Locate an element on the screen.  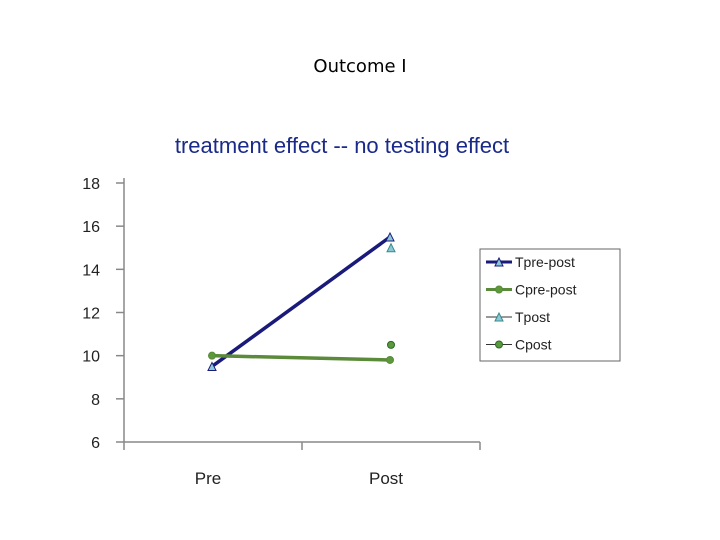
y-tick-label: 6 is located at coordinates (95, 443).